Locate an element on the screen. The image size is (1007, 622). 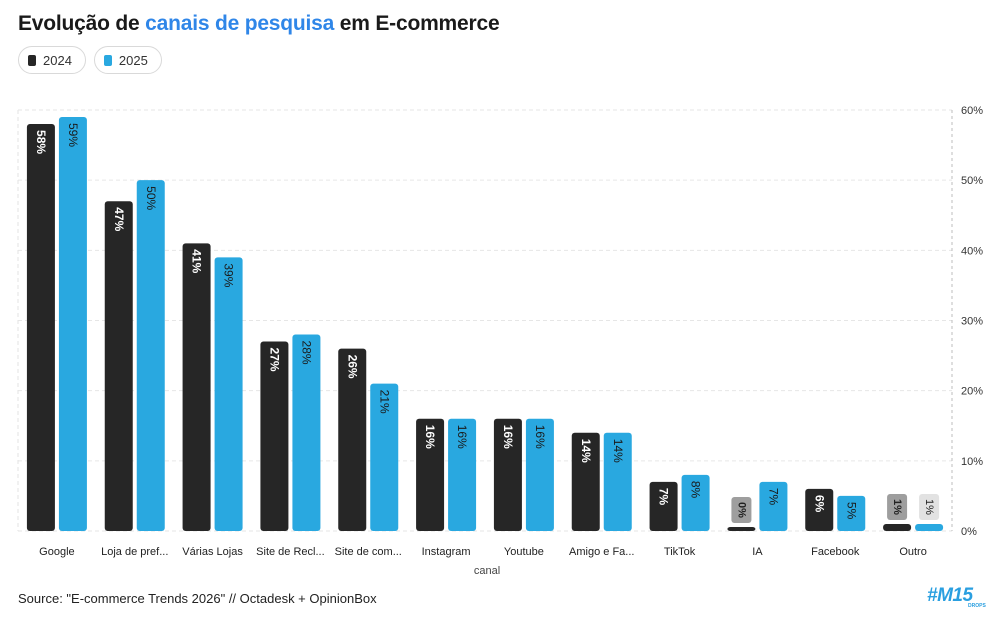
value-label: 8% is located at coordinates (696, 490).